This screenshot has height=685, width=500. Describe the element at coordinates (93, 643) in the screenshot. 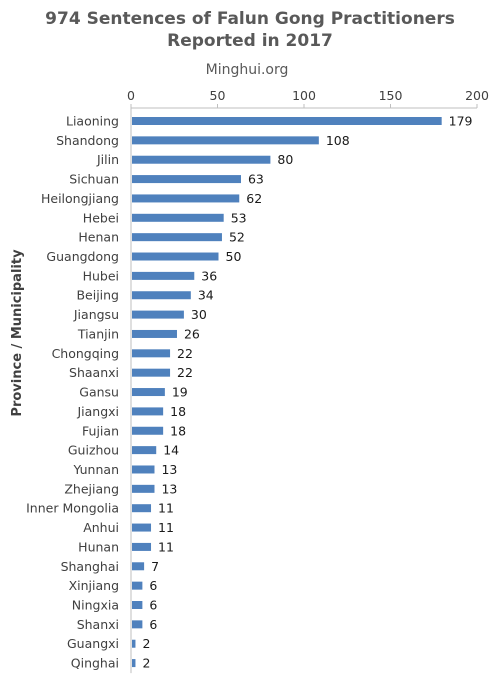

I see `category-label: Guangxi` at that location.